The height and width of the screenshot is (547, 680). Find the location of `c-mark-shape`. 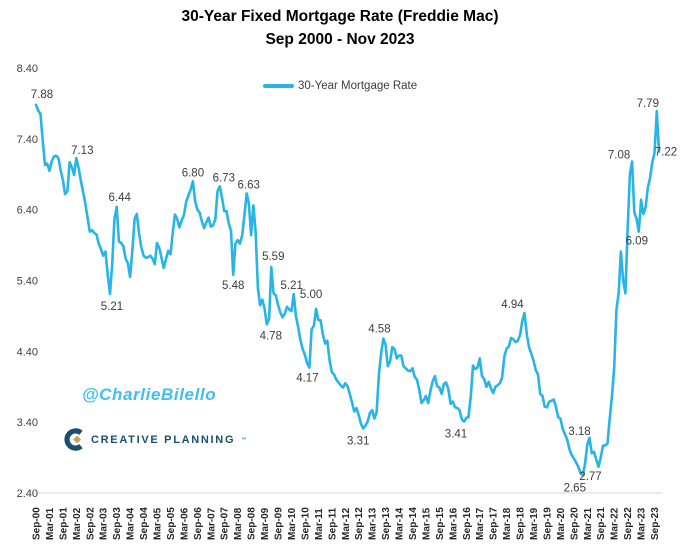

c-mark-shape is located at coordinates (73, 439).